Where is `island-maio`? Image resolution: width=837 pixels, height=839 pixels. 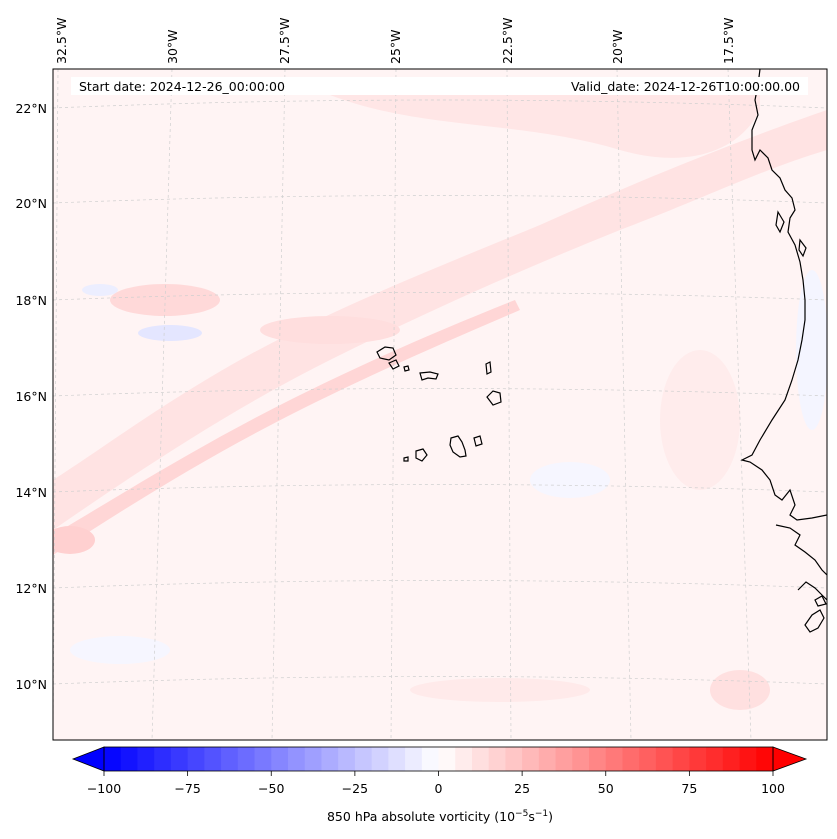
island-maio is located at coordinates (478, 441).